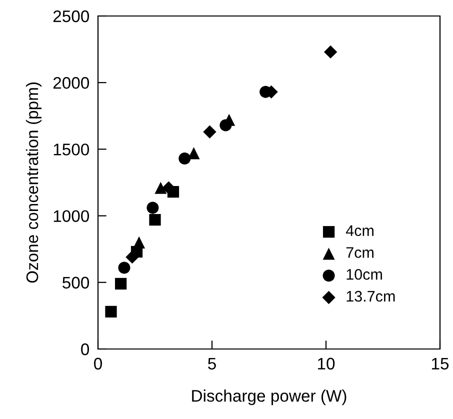 The width and height of the screenshot is (453, 419). I want to click on y-tick-label: 2500, so click(71, 16).